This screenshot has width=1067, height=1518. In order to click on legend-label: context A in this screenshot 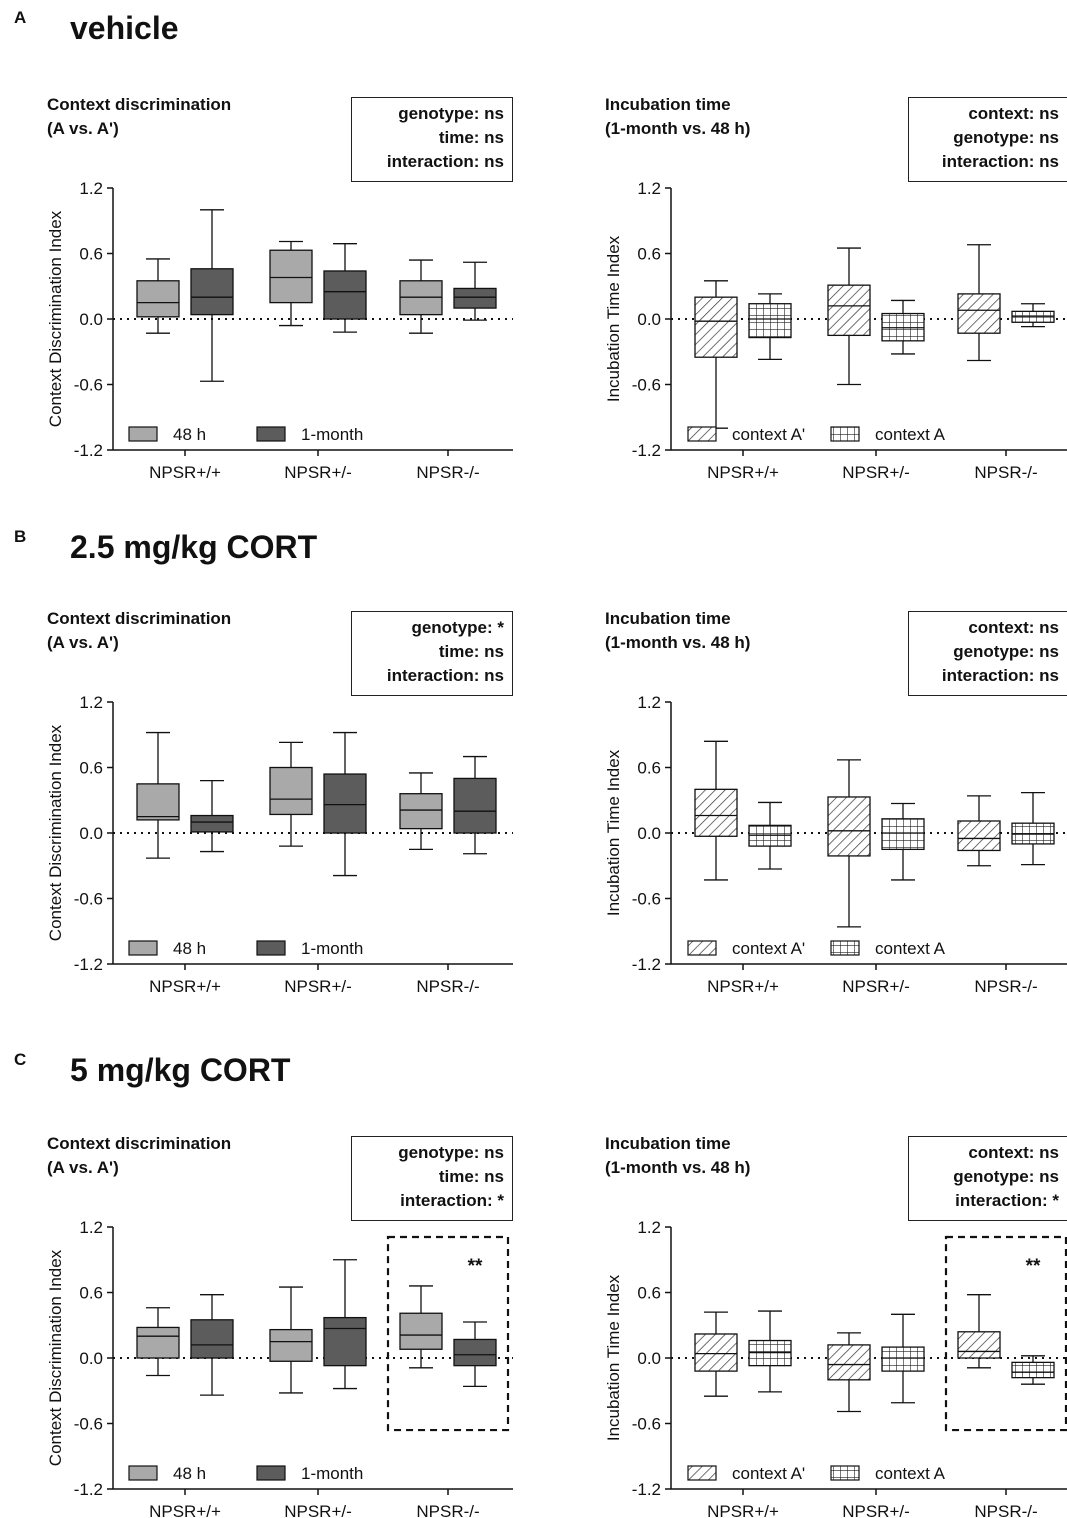, I will do `click(910, 948)`.